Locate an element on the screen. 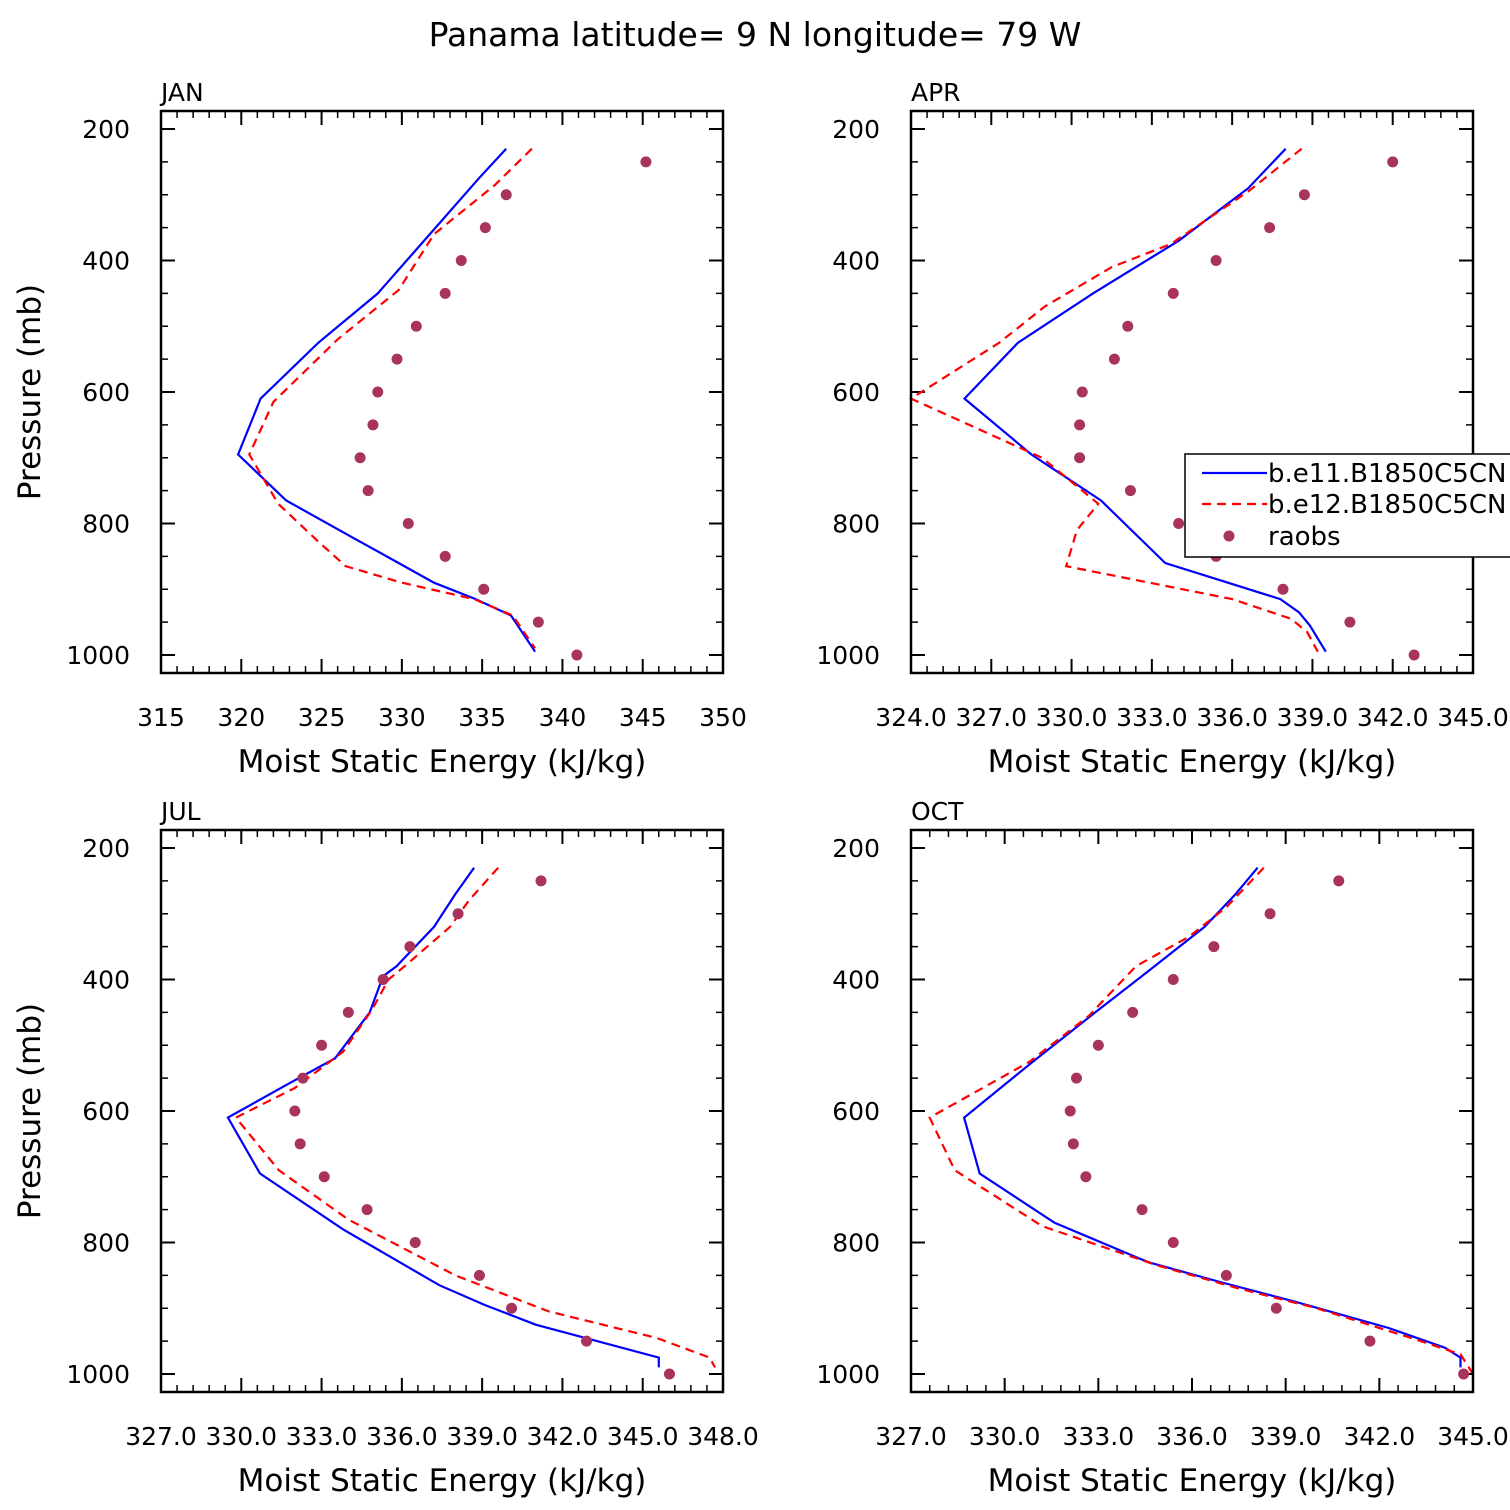 The image size is (1510, 1510). panel-title: OCT is located at coordinates (937, 811).